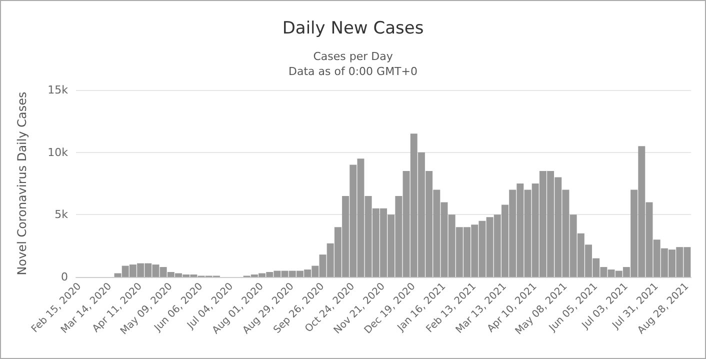 The width and height of the screenshot is (706, 359). What do you see at coordinates (61, 215) in the screenshot?
I see `y-tick-label: 5k` at bounding box center [61, 215].